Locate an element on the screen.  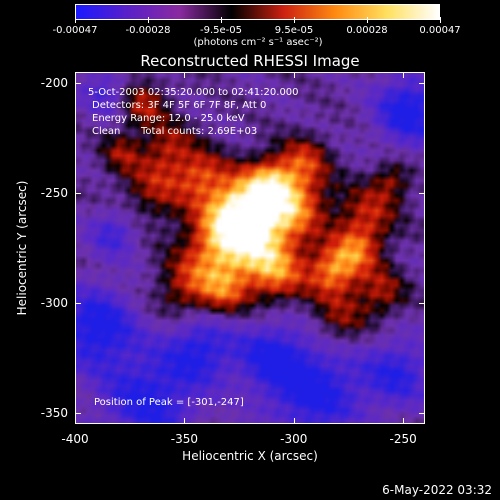
colorbar-tick-label: 0.00047 is located at coordinates (440, 30).